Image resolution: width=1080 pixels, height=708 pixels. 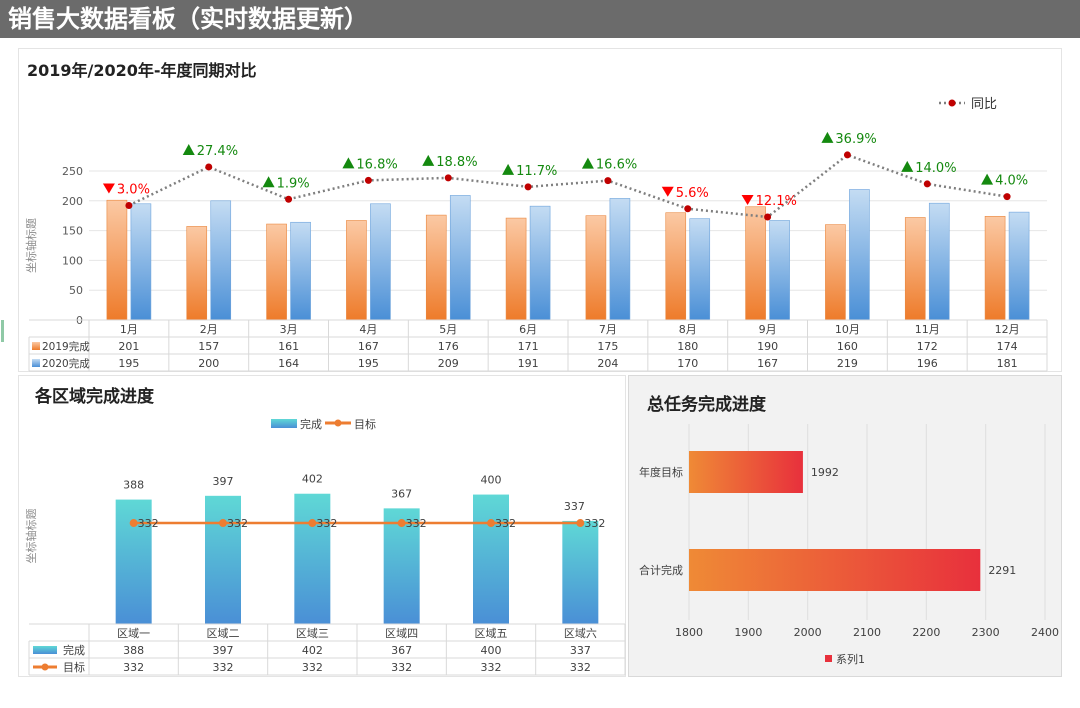 What do you see at coordinates (133, 633) in the screenshot?
I see `x-tick-label: 区域一` at bounding box center [133, 633].